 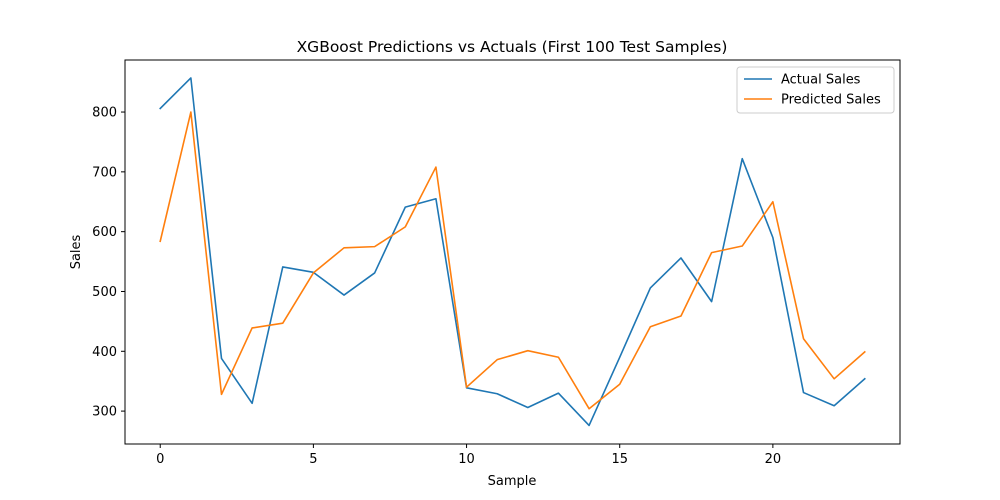 I want to click on y-axis-label: Sales, so click(x=76, y=251).